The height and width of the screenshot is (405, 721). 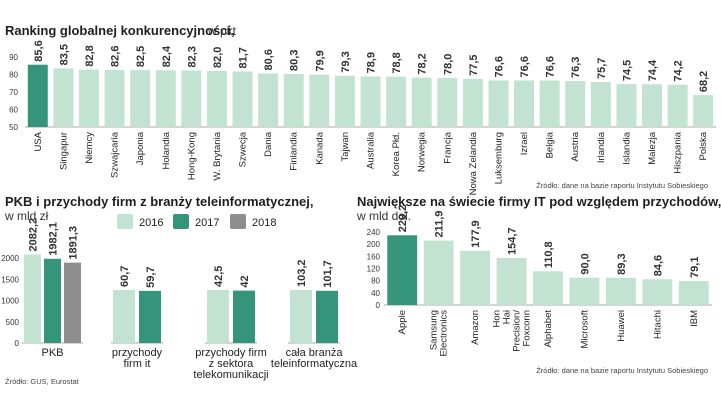 What do you see at coordinates (115, 154) in the screenshot?
I see `ranking-category-label: Szwajcaria` at bounding box center [115, 154].